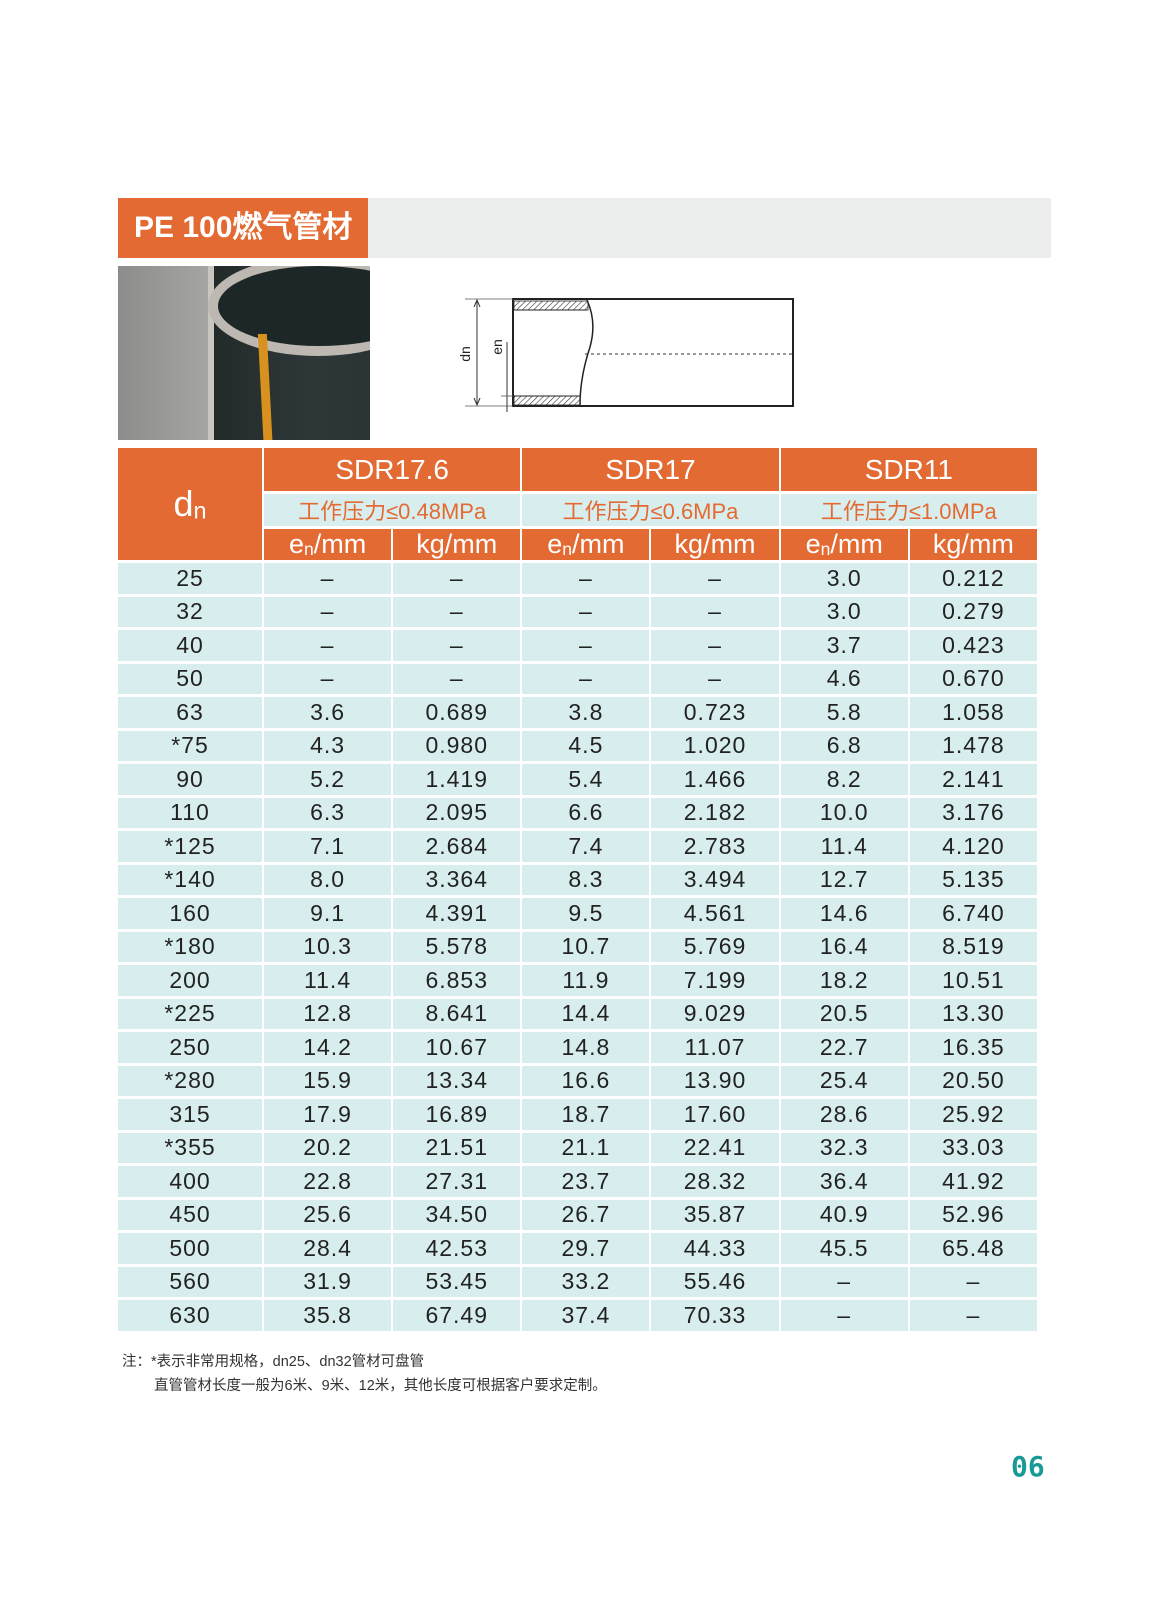 This screenshot has height=1600, width=1171. What do you see at coordinates (586, 812) in the screenshot?
I see `value-cell: 6.6` at bounding box center [586, 812].